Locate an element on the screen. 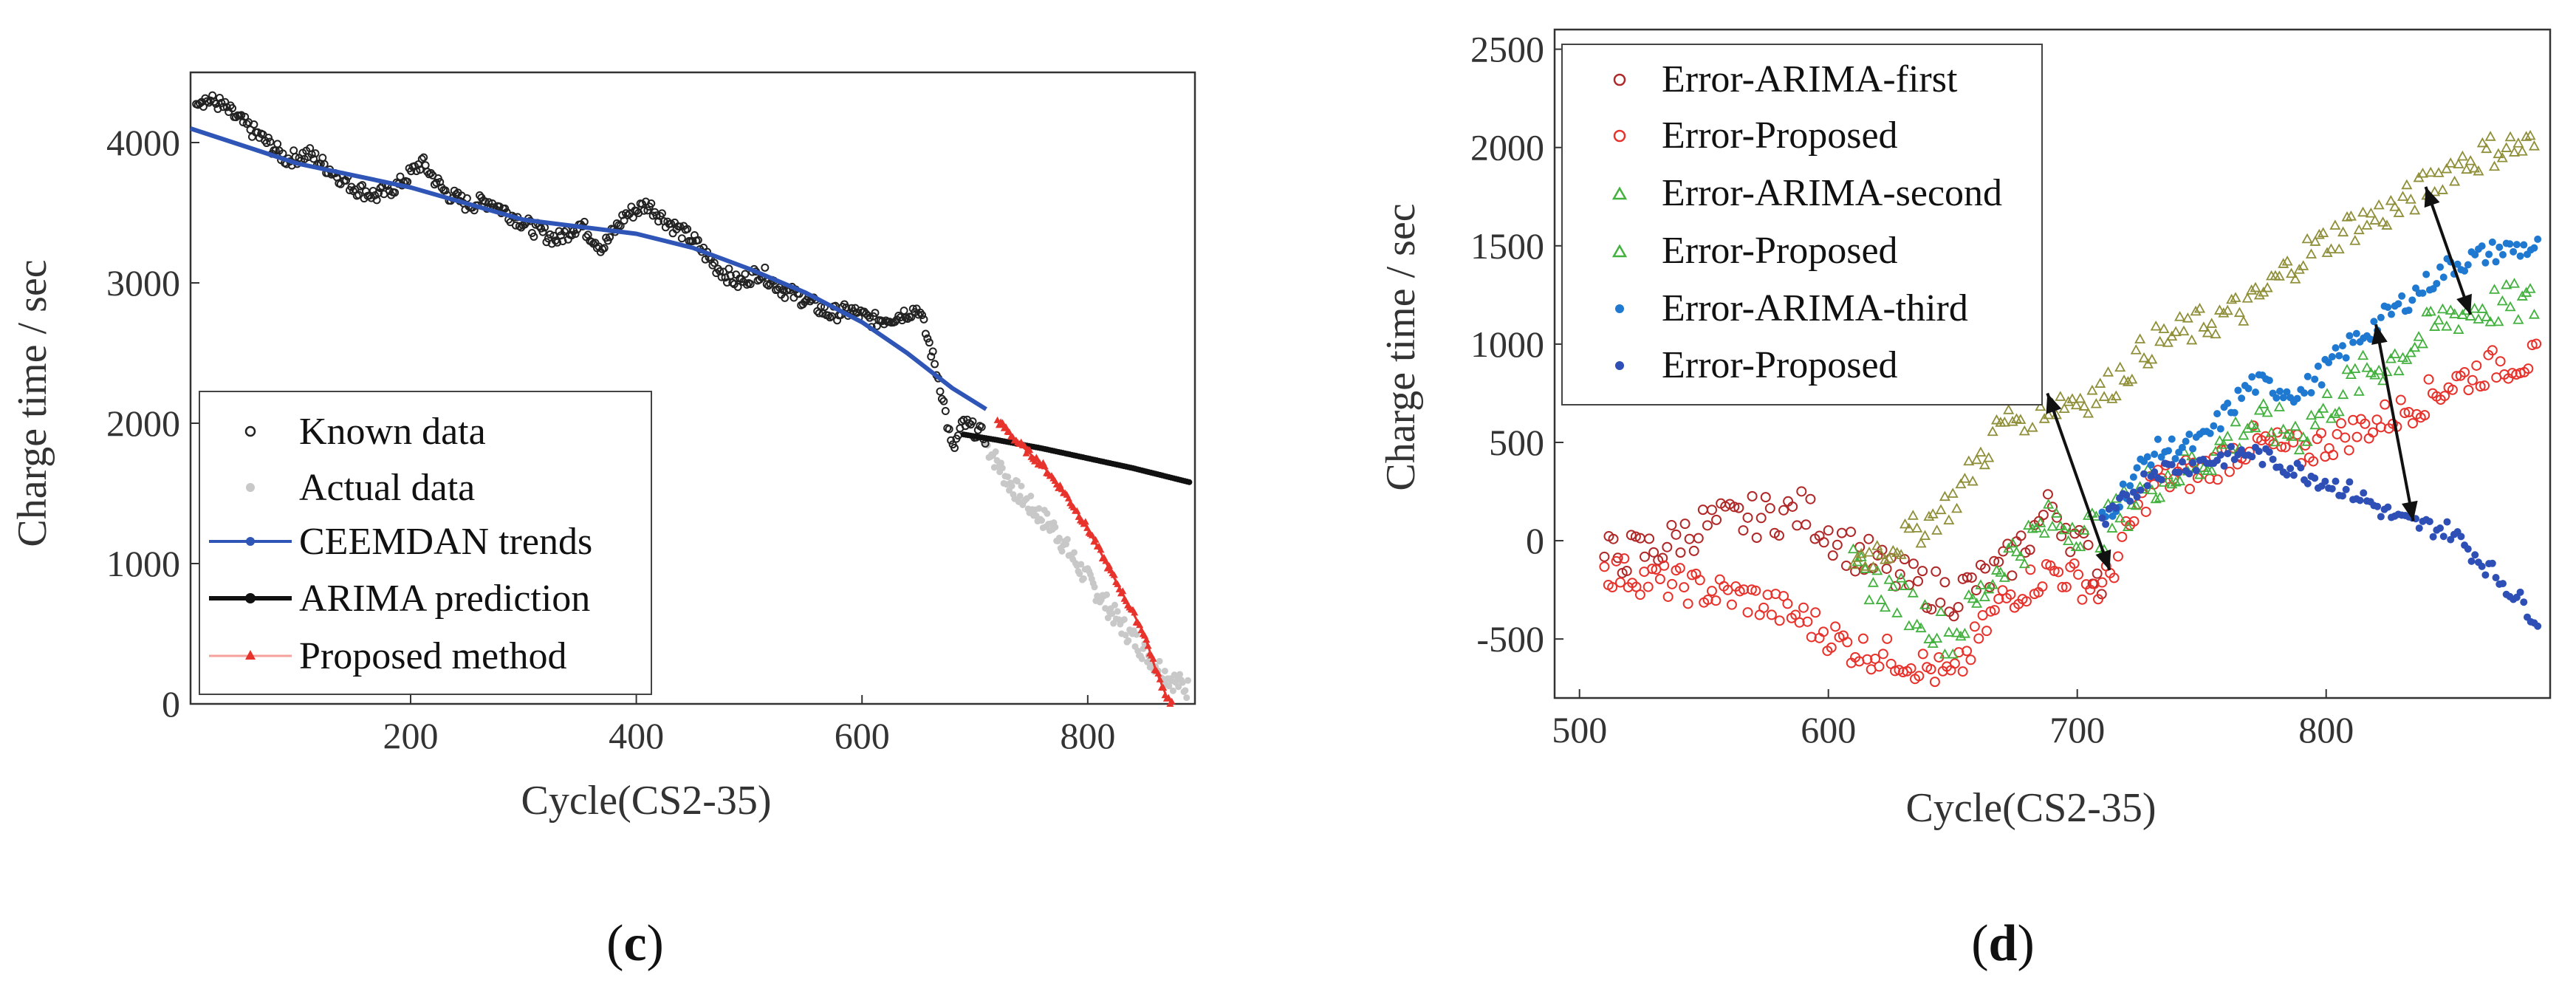 The image size is (2576, 989). legend-arima-marker is located at coordinates (250, 598).